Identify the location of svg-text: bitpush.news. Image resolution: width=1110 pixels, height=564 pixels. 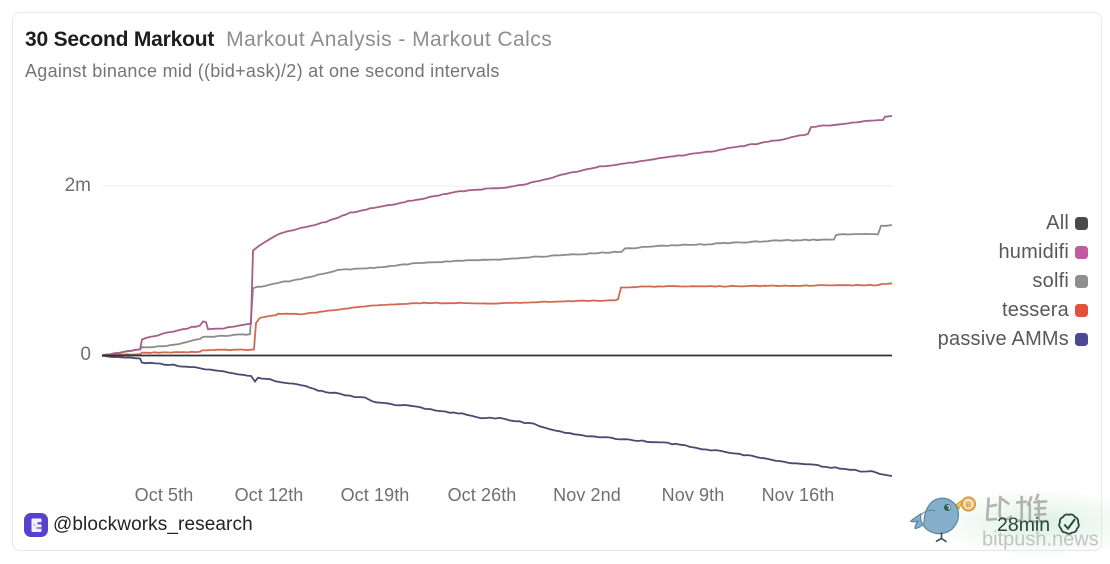
(1040, 540).